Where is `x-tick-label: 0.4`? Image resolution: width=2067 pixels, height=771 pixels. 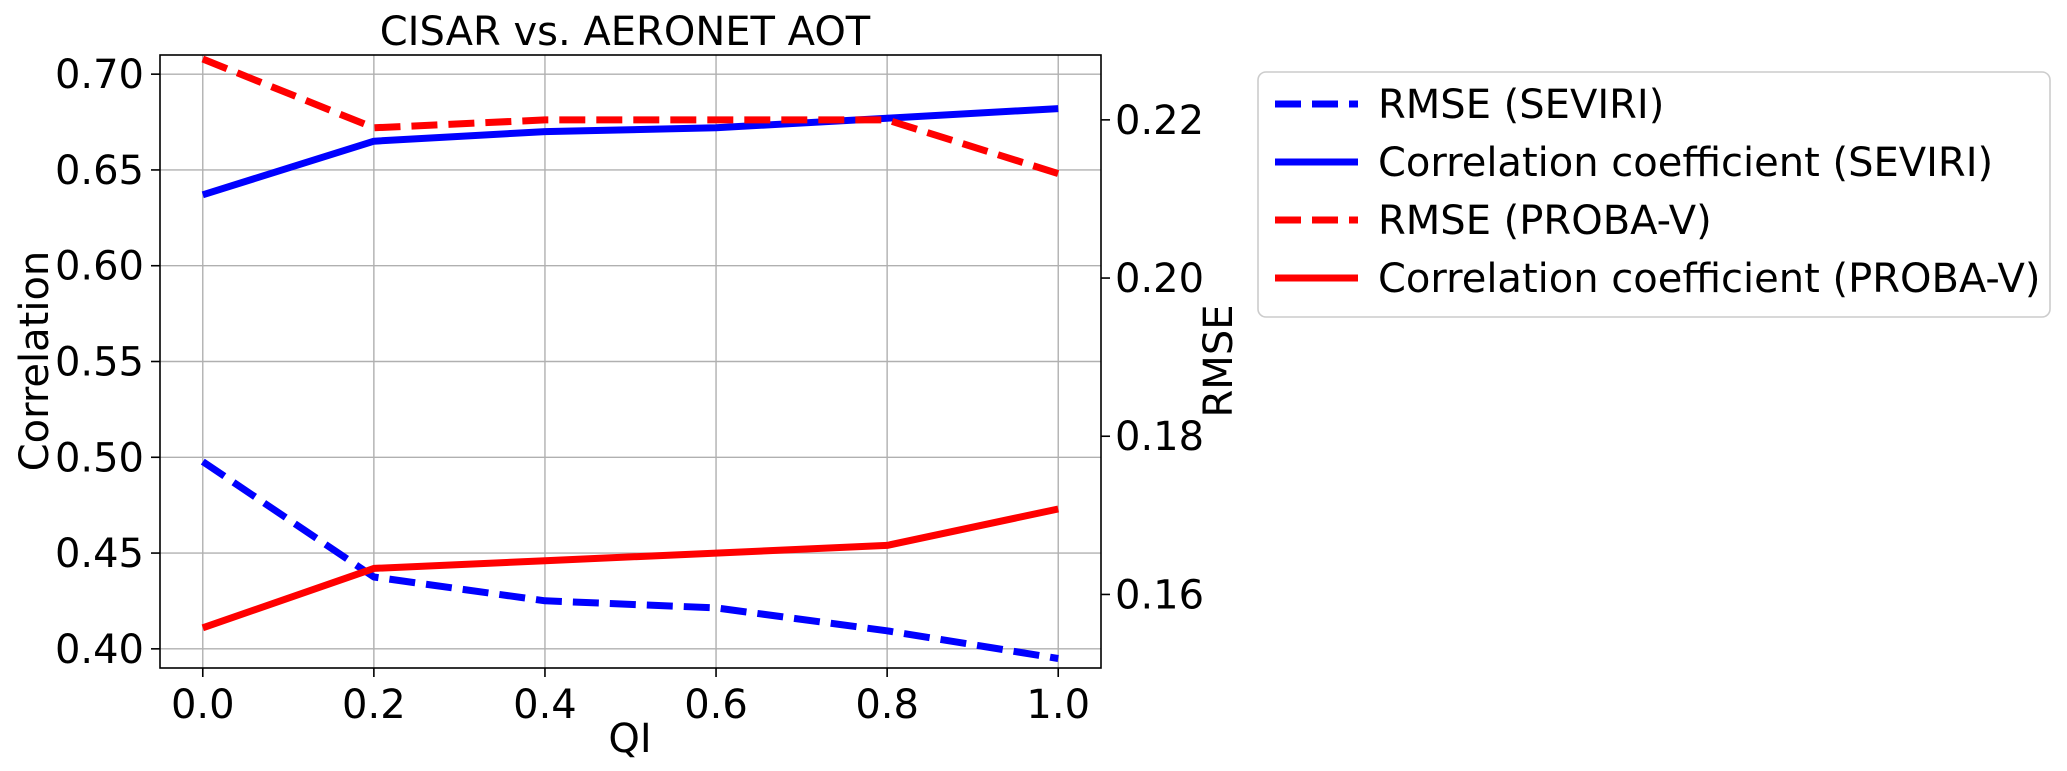 x-tick-label: 0.4 is located at coordinates (545, 705).